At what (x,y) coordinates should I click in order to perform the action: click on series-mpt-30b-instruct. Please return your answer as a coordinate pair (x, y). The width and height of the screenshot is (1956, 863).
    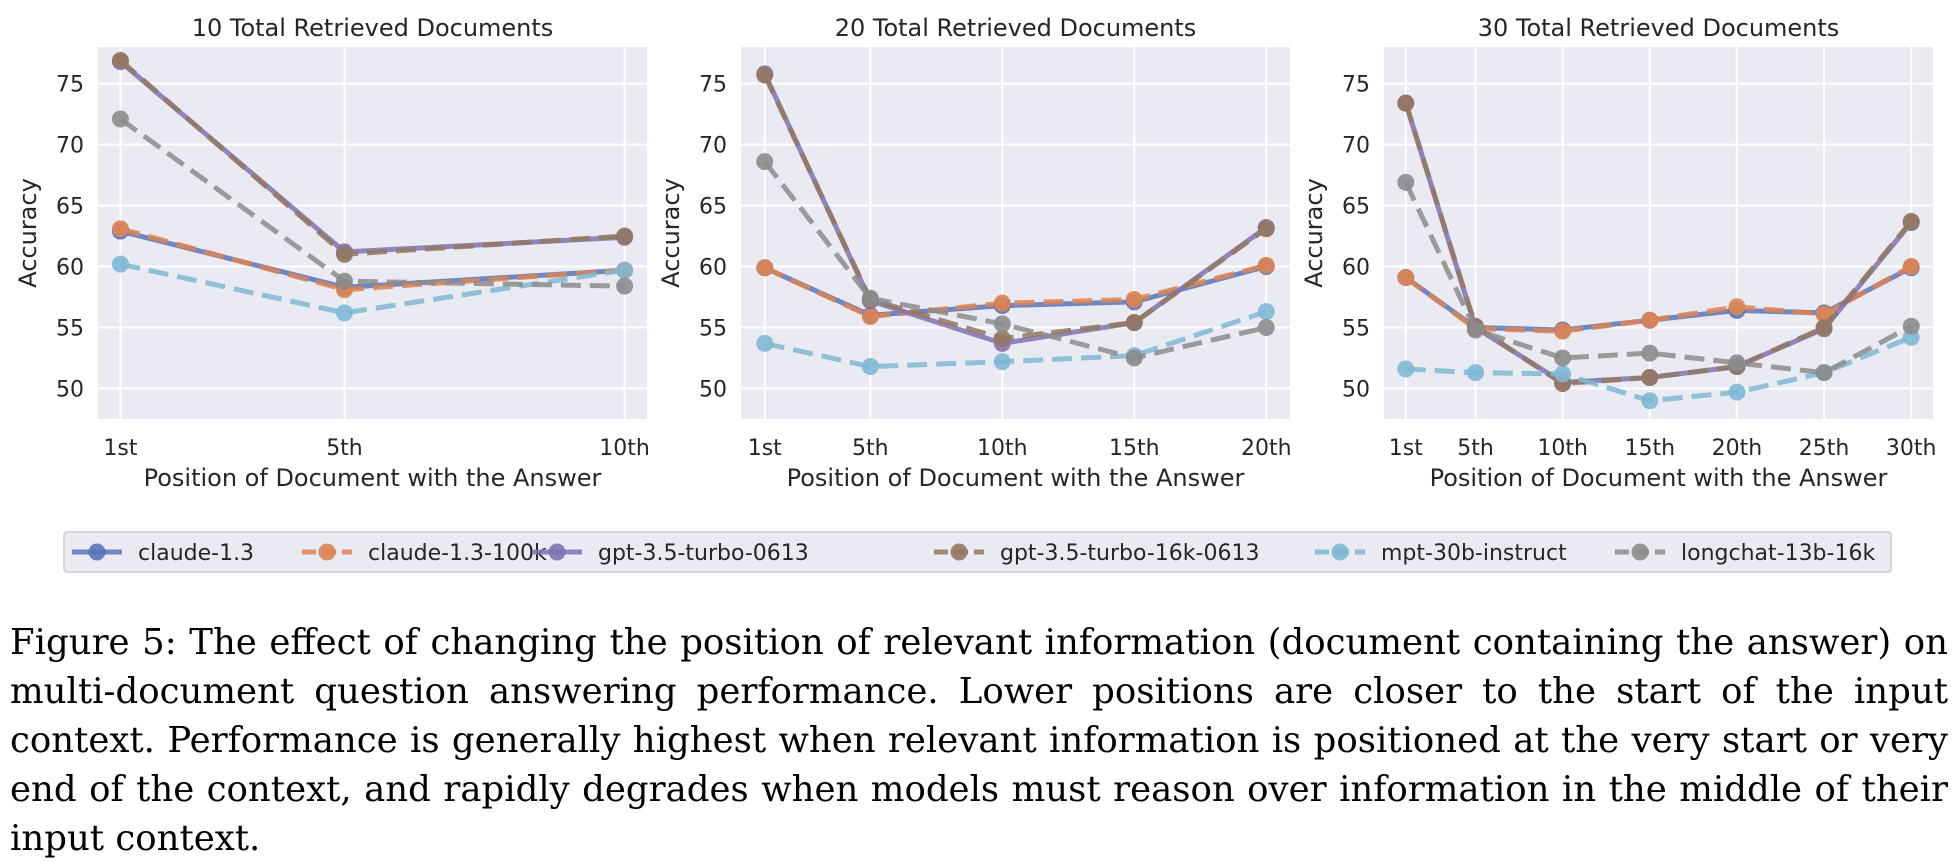
    Looking at the image, I should click on (372, 288).